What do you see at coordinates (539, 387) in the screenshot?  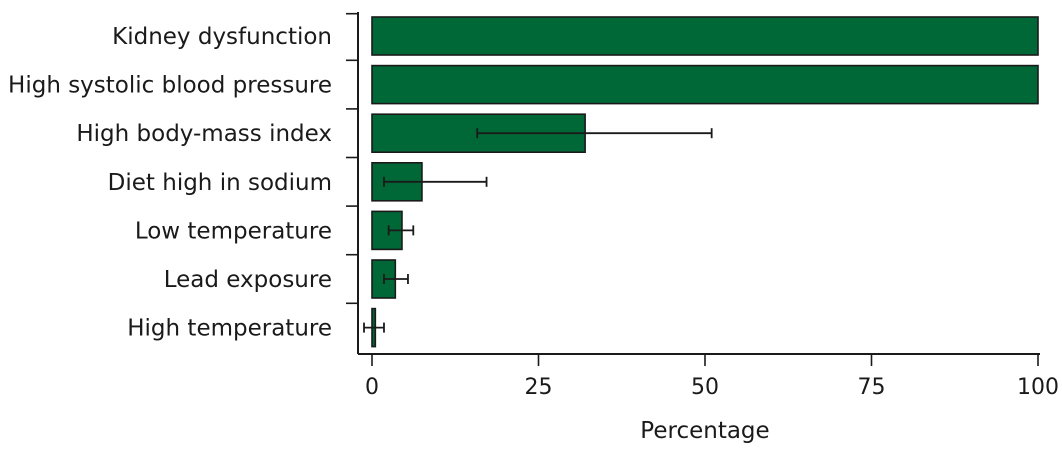 I see `x-tick-label: 25` at bounding box center [539, 387].